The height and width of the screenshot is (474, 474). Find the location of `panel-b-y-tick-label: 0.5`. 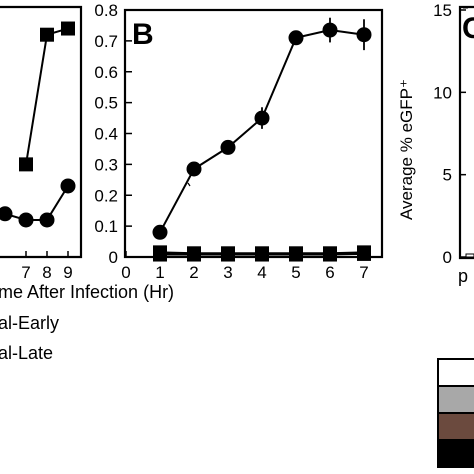

panel-b-y-tick-label: 0.5 is located at coordinates (106, 103).